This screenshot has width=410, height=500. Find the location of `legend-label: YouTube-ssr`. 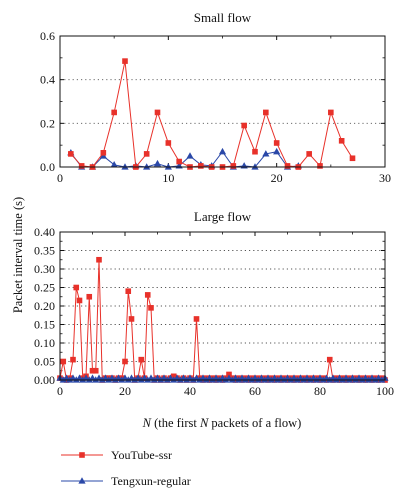

legend-label: YouTube-ssr is located at coordinates (141, 455).